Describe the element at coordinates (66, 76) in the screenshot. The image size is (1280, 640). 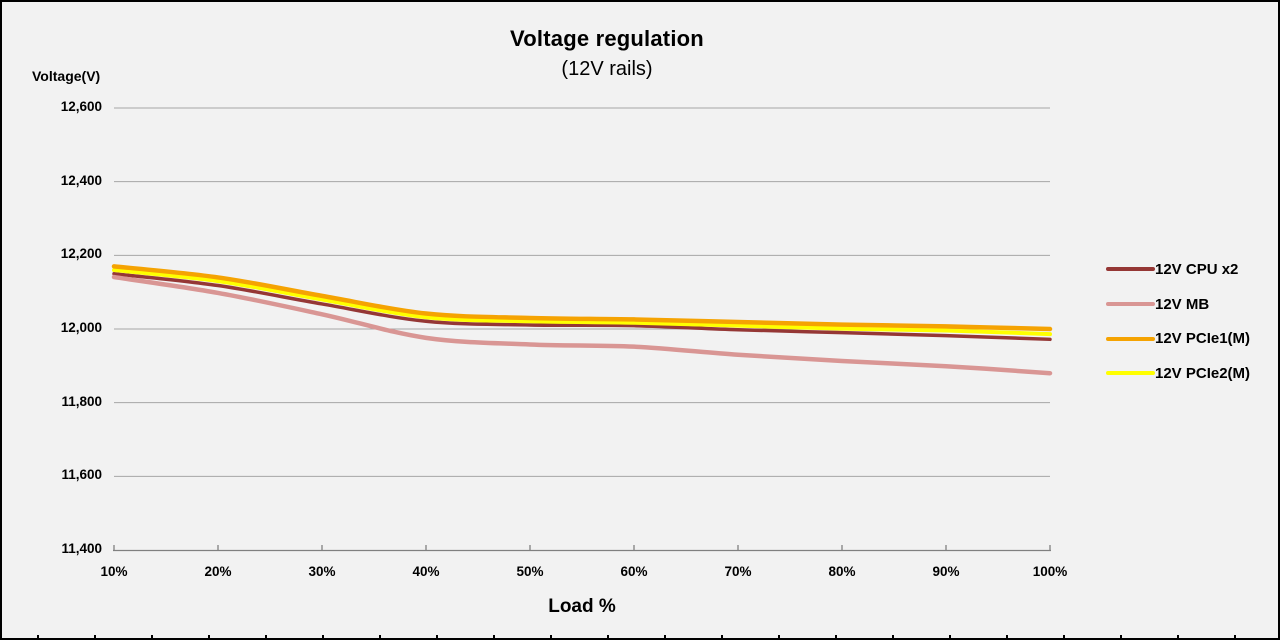
I see `y-axis-title: Voltage(V)` at that location.